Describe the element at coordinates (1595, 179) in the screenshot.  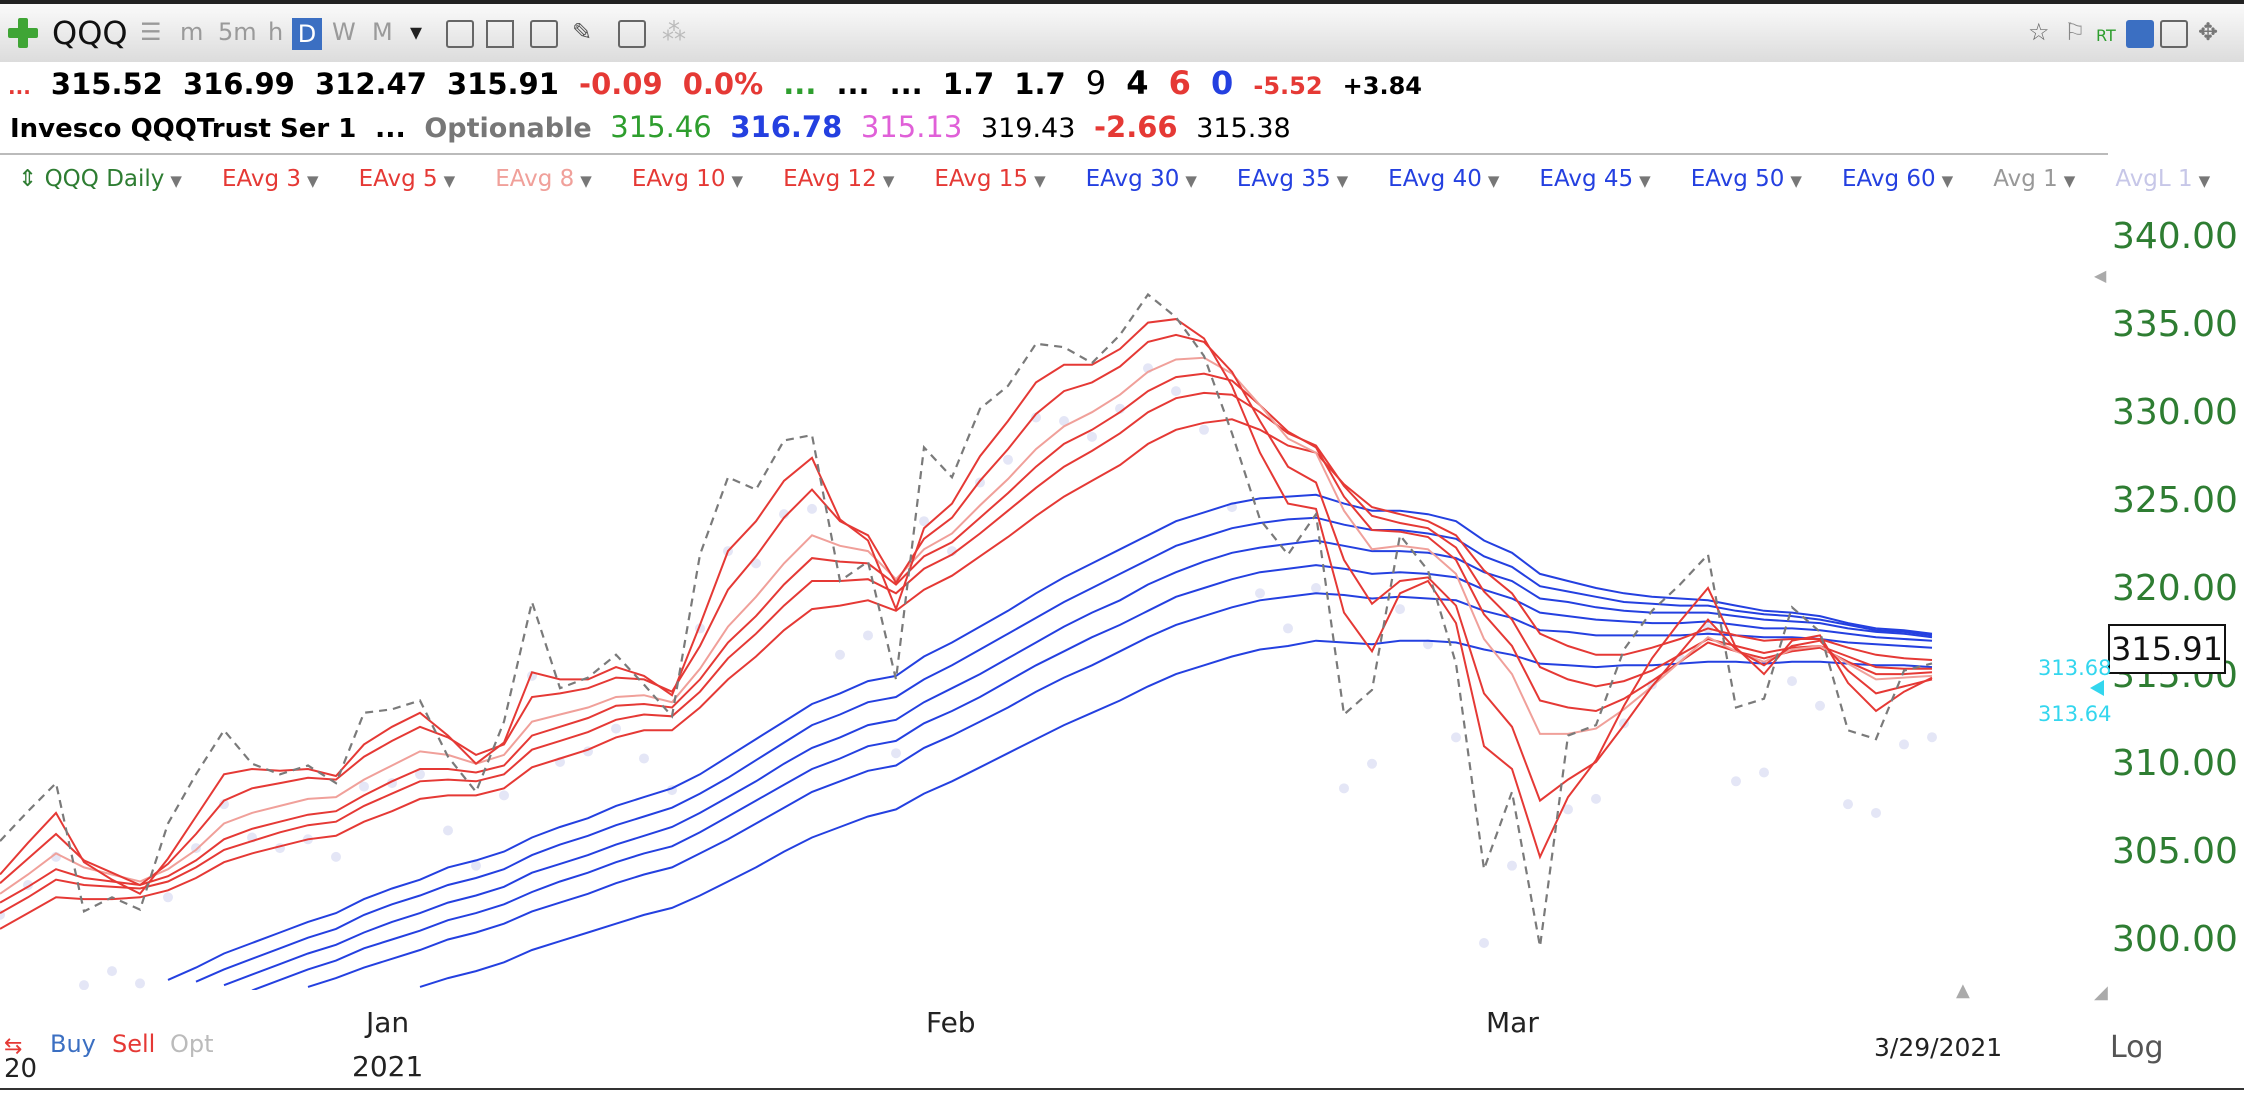
I see `legend-item-10: EAvg 45 ▼` at that location.